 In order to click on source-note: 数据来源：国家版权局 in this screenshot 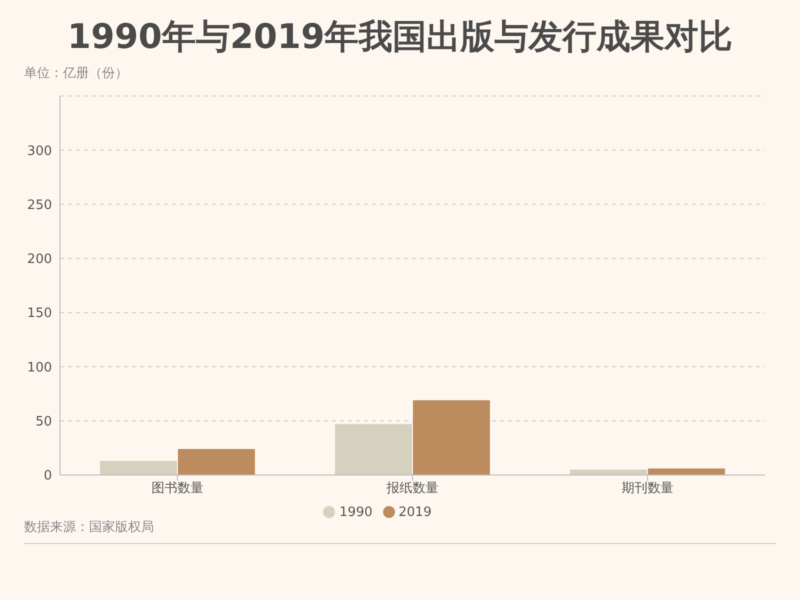, I will do `click(89, 527)`.